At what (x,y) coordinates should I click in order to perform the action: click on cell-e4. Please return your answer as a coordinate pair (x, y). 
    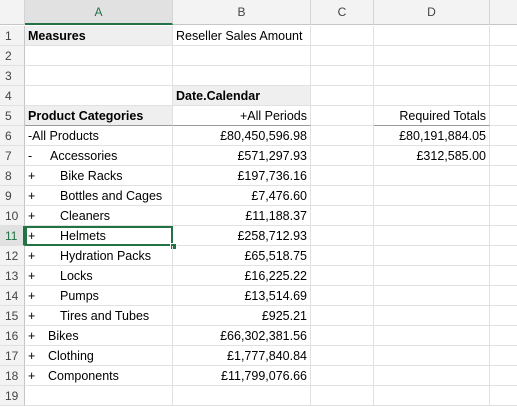
    Looking at the image, I should click on (503, 96).